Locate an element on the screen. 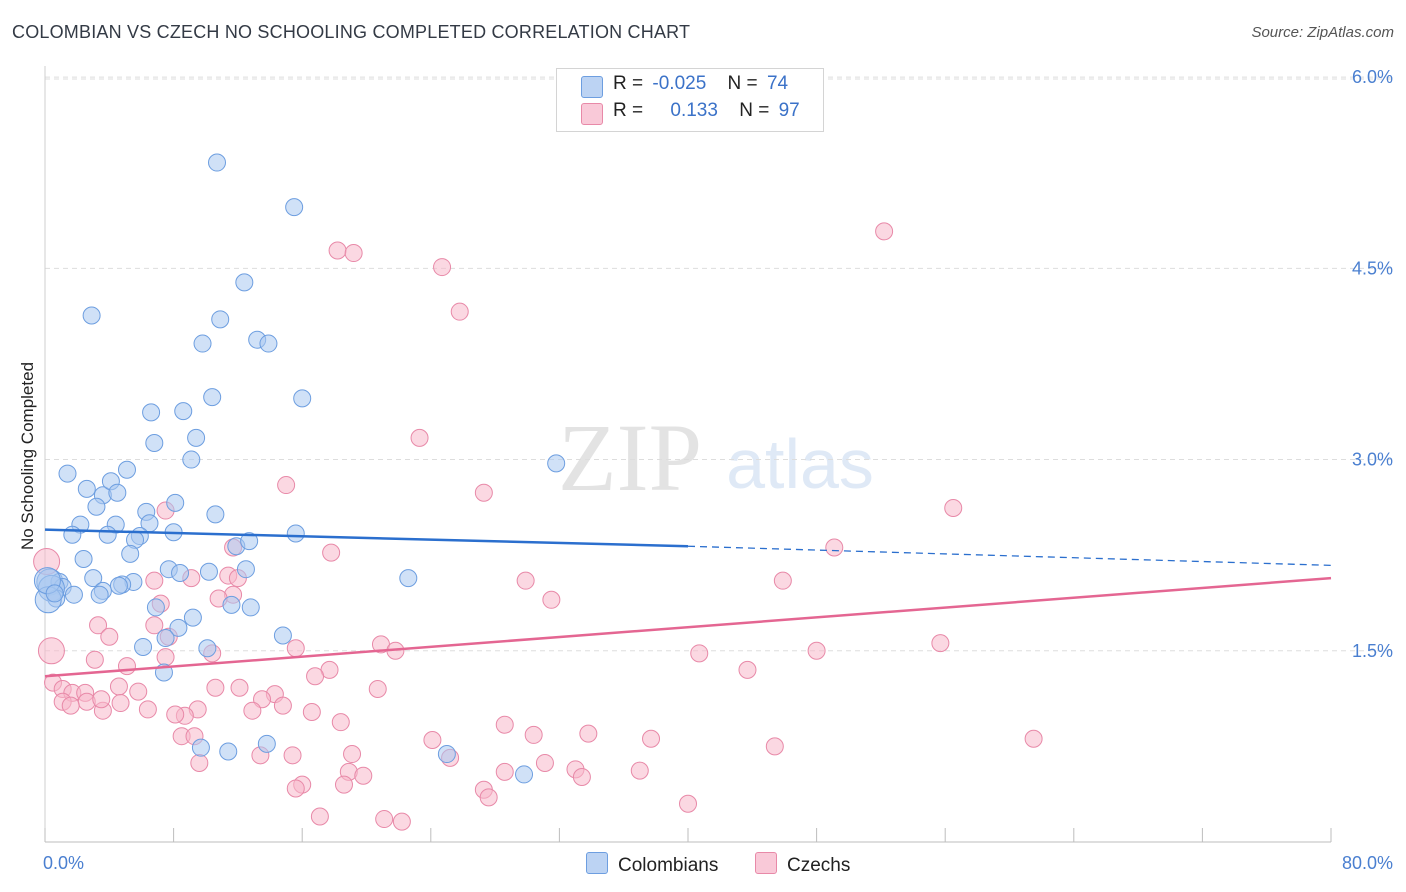 This screenshot has width=1406, height=892. legend-item-czechs: Czechs is located at coordinates (802, 864).